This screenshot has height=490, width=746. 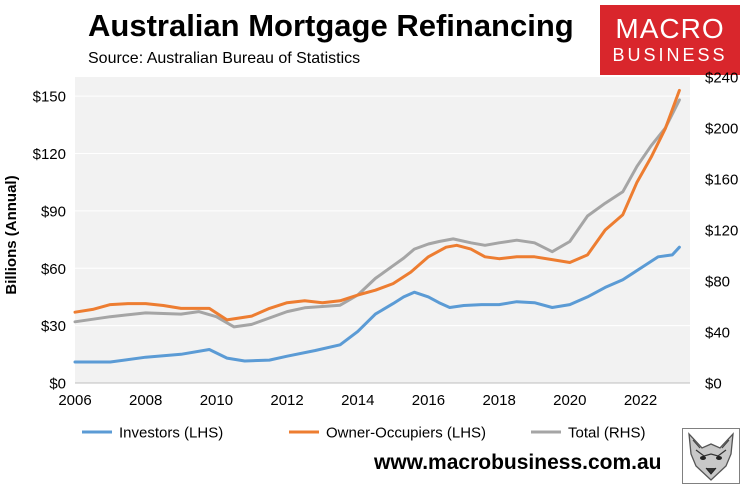 I want to click on fox-logo-icon, so click(x=711, y=456).